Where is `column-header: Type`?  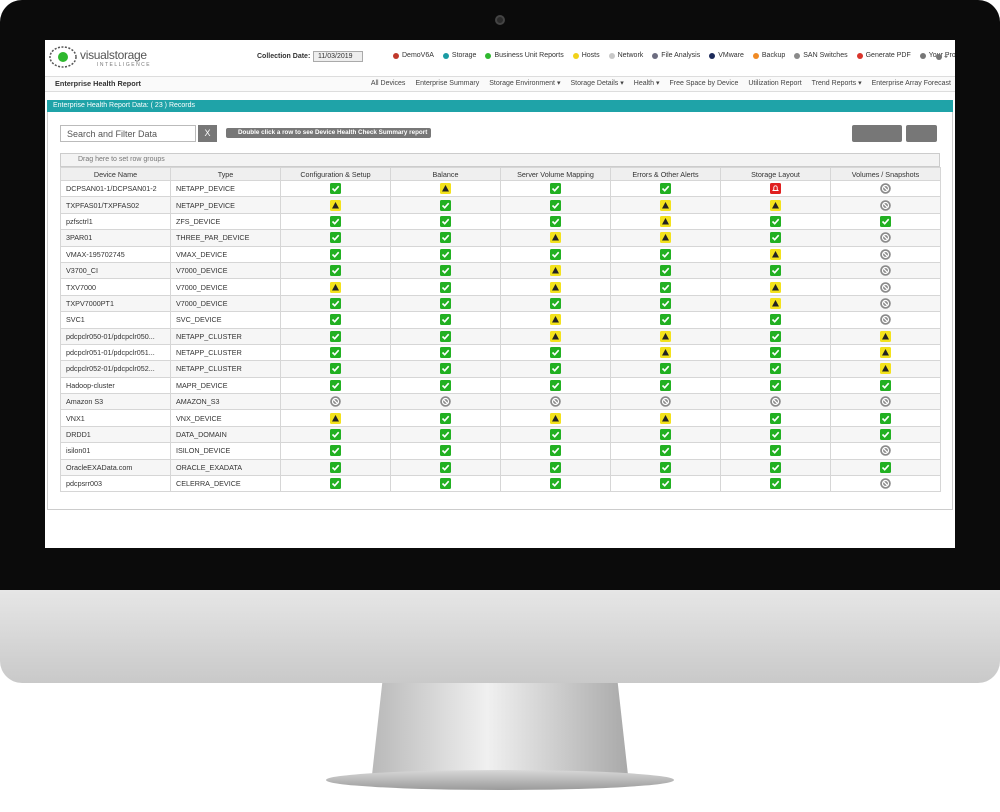 column-header: Type is located at coordinates (225, 174).